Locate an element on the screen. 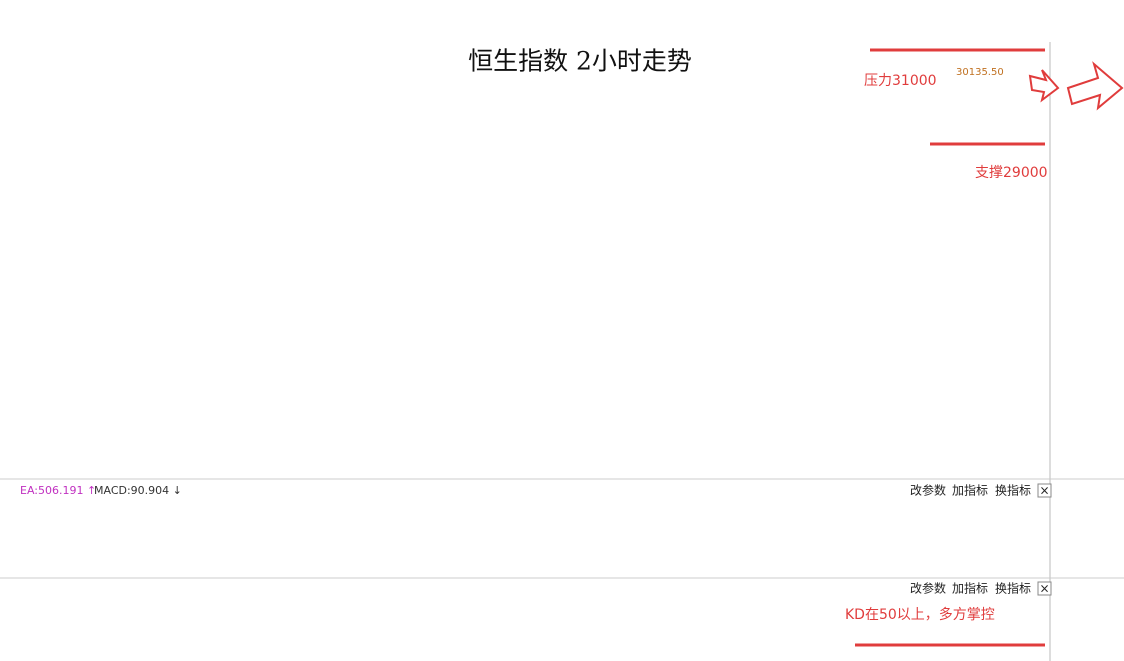  kd-annotation: KD在50以上，多方掌控 is located at coordinates (920, 614).